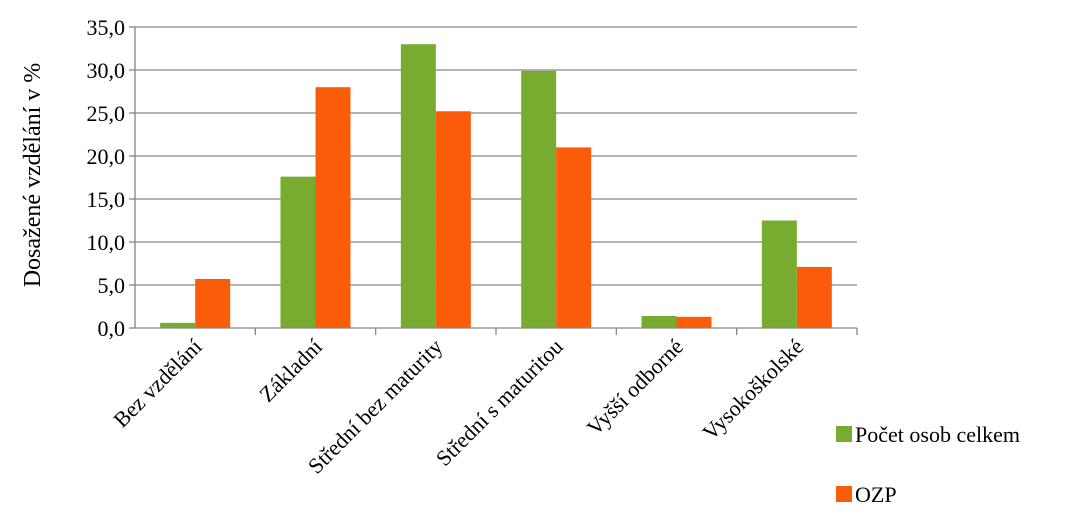  I want to click on y-tick-label: 30,0, so click(106, 70).